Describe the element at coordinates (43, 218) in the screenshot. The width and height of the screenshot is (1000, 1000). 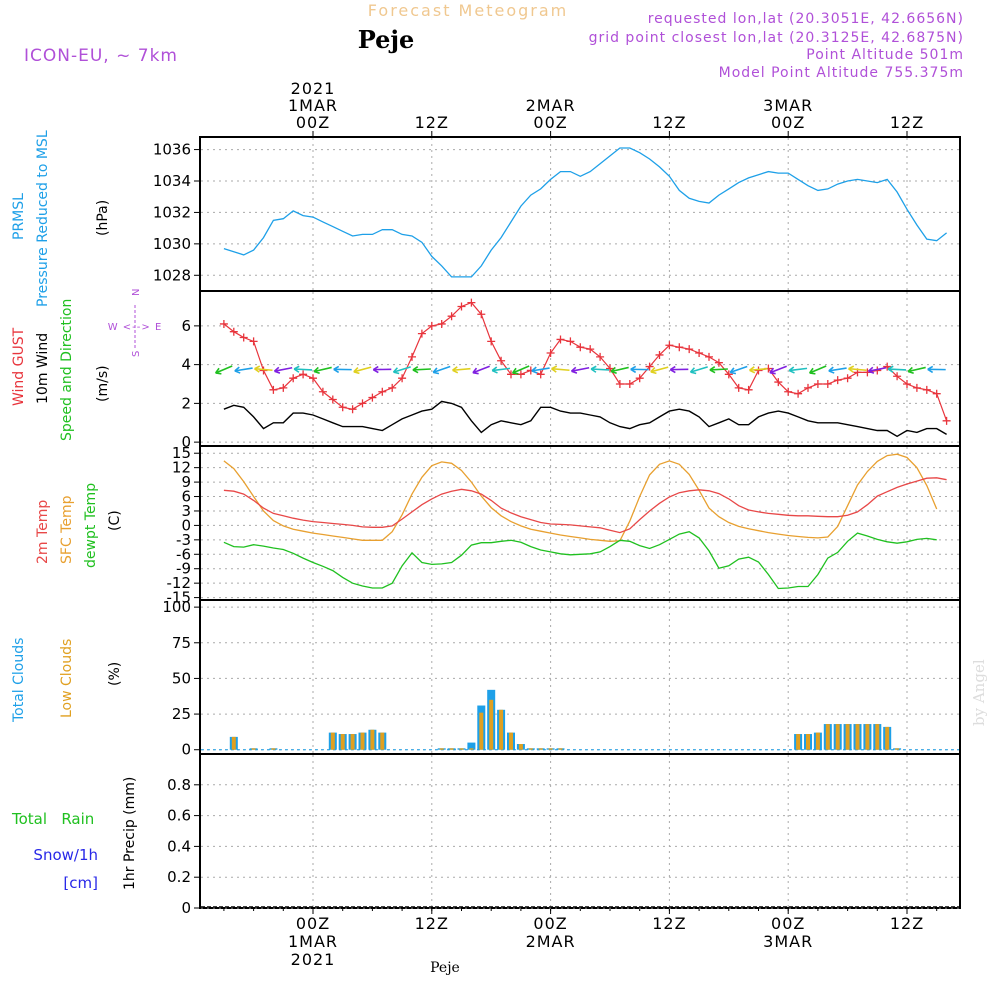
I see `prmsl-long-label: Pressure Reduced to MSL` at that location.